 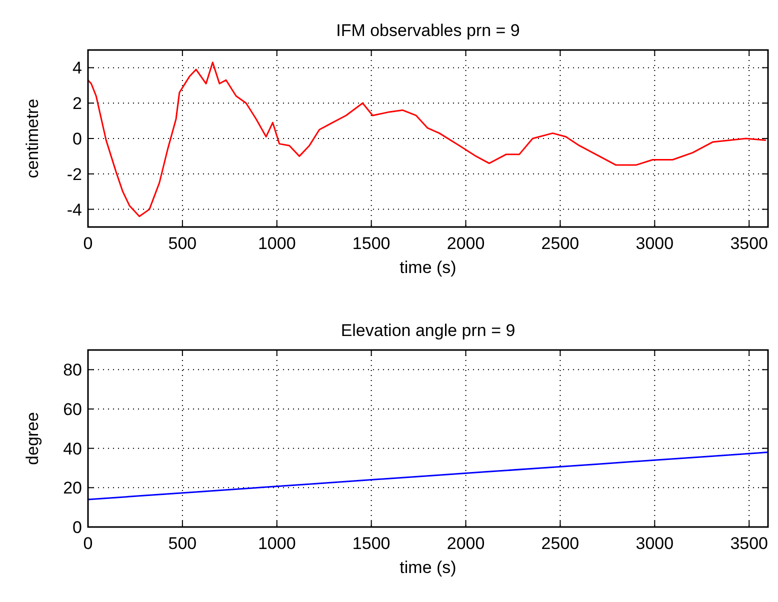 What do you see at coordinates (32, 138) in the screenshot?
I see `y-axis-title: centimetre` at bounding box center [32, 138].